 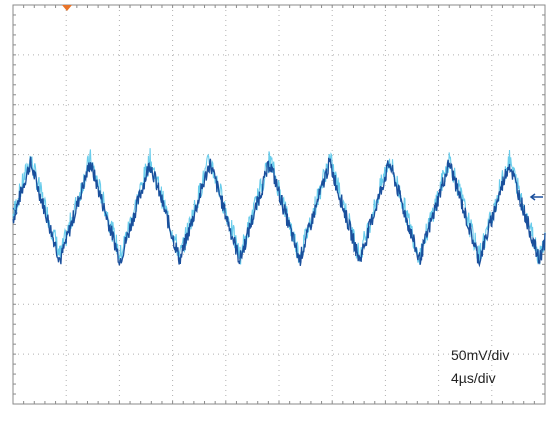 What do you see at coordinates (67, 8) in the screenshot?
I see `trigger-position-marker` at bounding box center [67, 8].